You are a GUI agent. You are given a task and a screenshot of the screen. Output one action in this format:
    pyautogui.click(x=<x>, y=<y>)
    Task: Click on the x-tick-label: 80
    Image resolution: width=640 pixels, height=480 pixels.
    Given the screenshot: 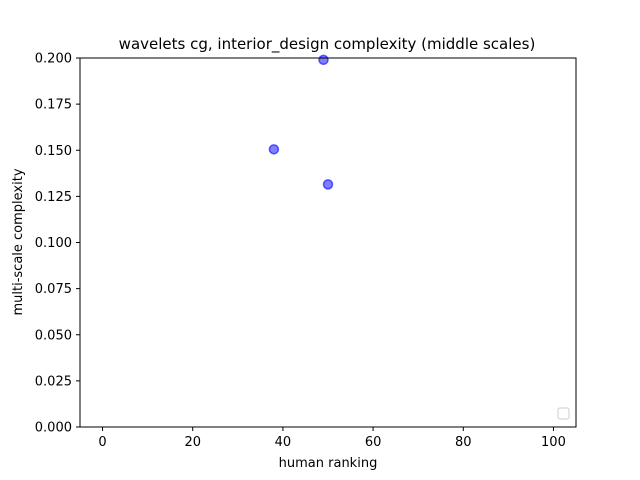 What is the action you would take?
    pyautogui.click(x=463, y=442)
    